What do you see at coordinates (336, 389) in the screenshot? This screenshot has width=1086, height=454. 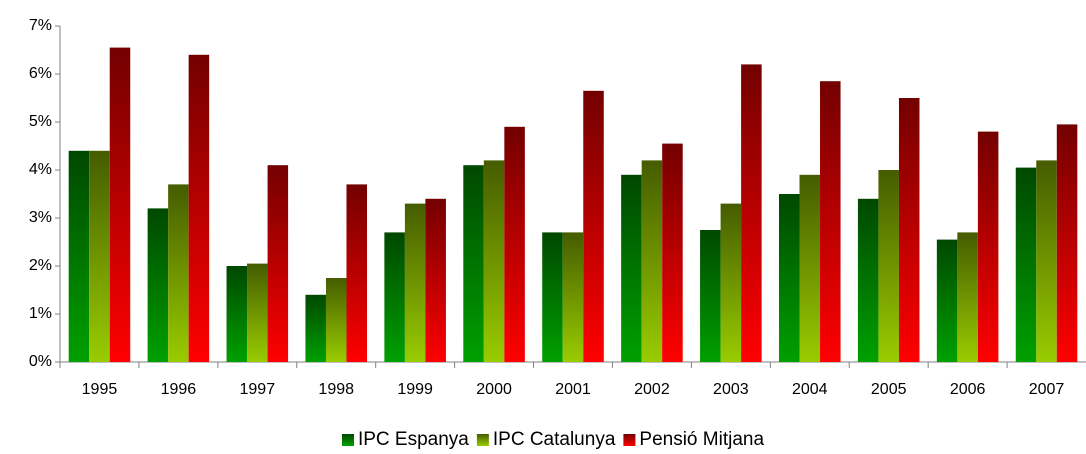 I see `x-tick-label: 1998` at bounding box center [336, 389].